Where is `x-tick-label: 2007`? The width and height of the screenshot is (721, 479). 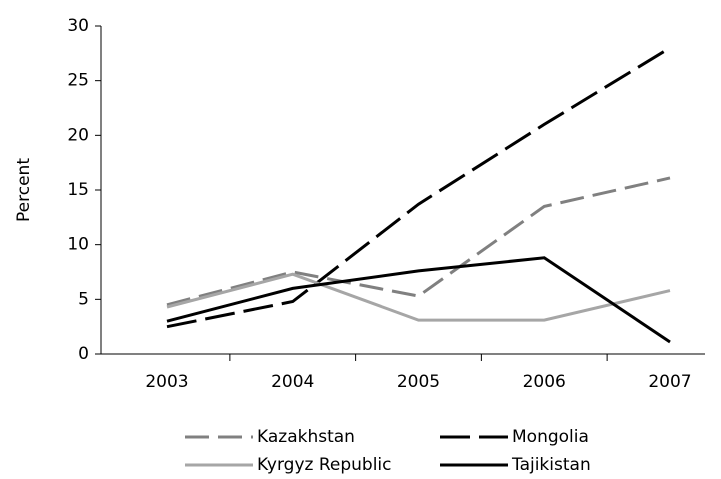
x-tick-label: 2007 is located at coordinates (669, 382).